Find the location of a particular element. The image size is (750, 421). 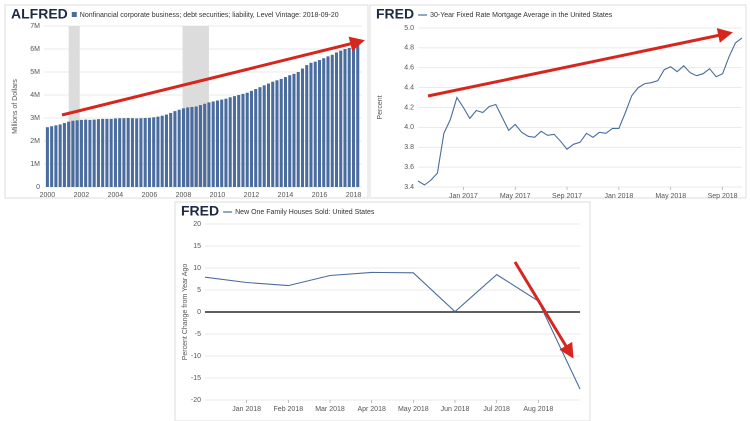

y-tick-label: 5M is located at coordinates (35, 72).